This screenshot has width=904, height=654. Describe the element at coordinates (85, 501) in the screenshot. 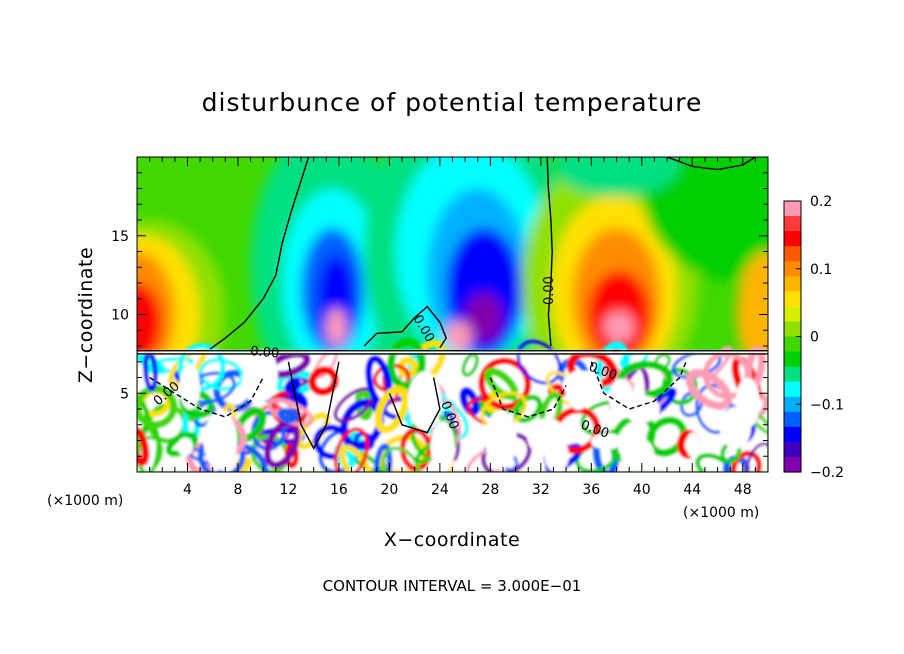

I see `x-unit-left: (×1000 m)` at that location.